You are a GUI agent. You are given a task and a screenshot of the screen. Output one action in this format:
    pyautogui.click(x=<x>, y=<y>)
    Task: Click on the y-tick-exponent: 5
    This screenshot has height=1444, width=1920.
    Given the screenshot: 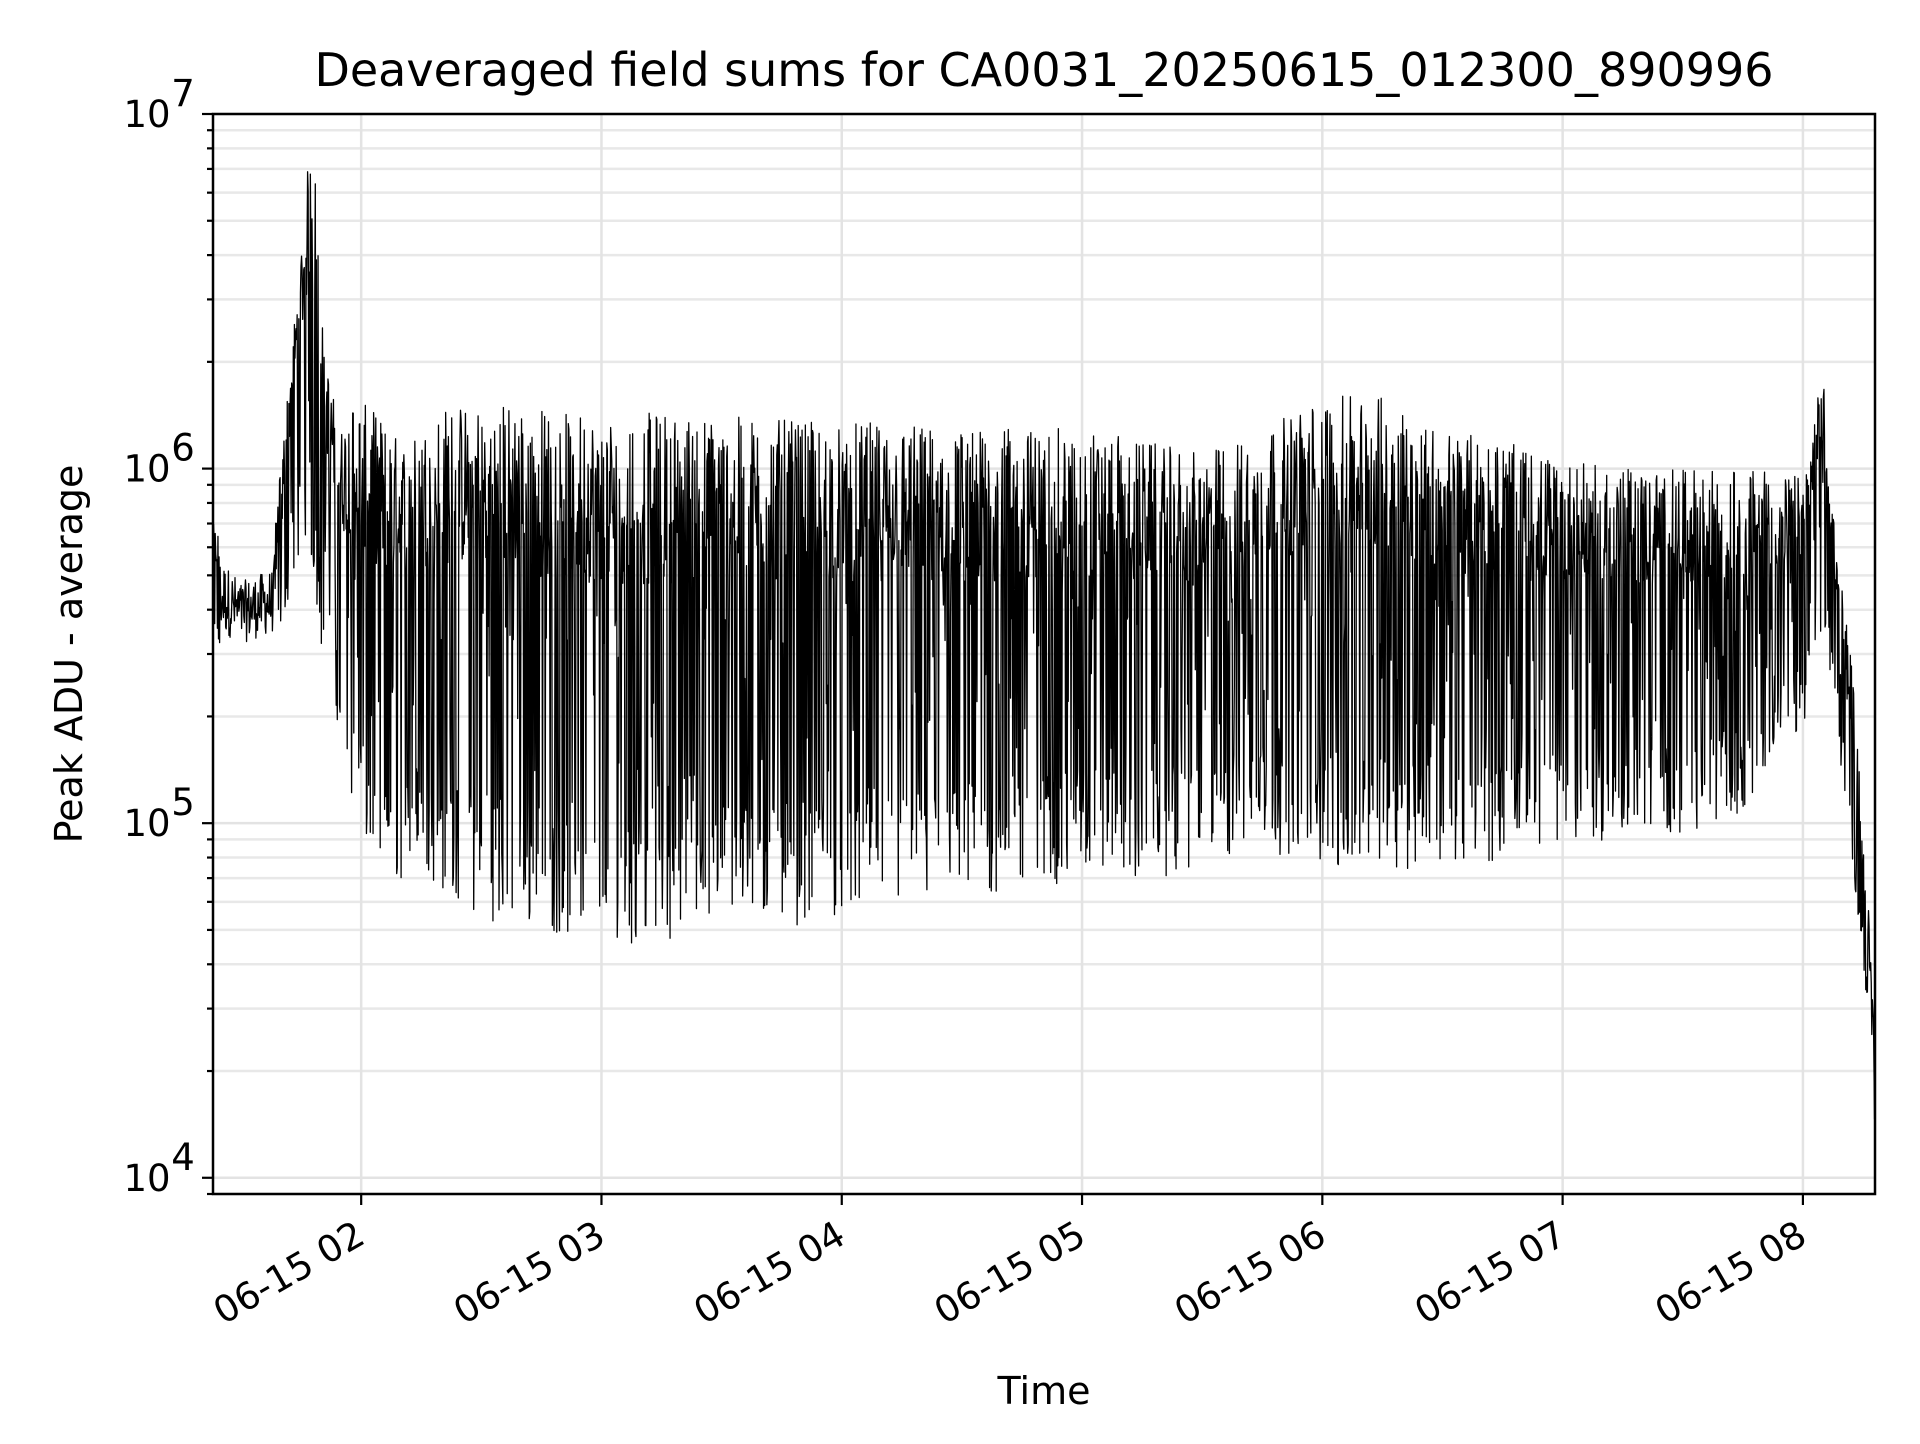 What is the action you would take?
    pyautogui.click(x=183, y=802)
    